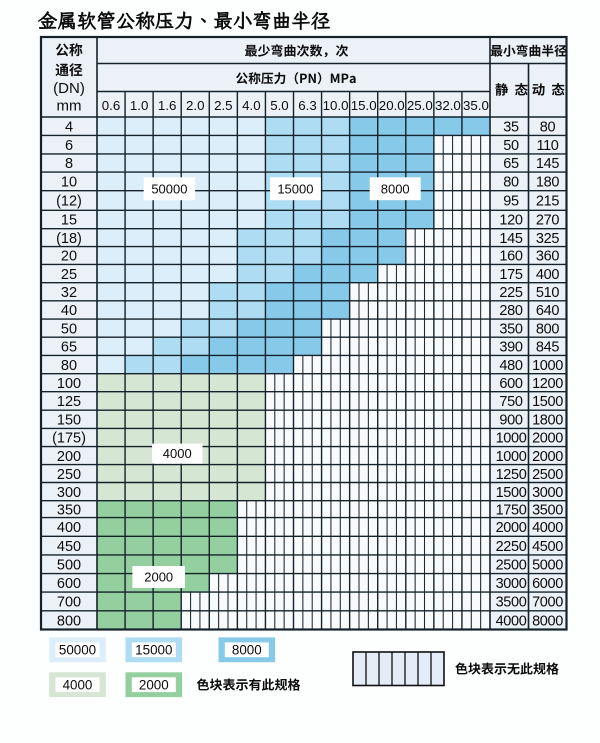 The image size is (600, 743). I want to click on svg-text: 20, so click(69, 257).